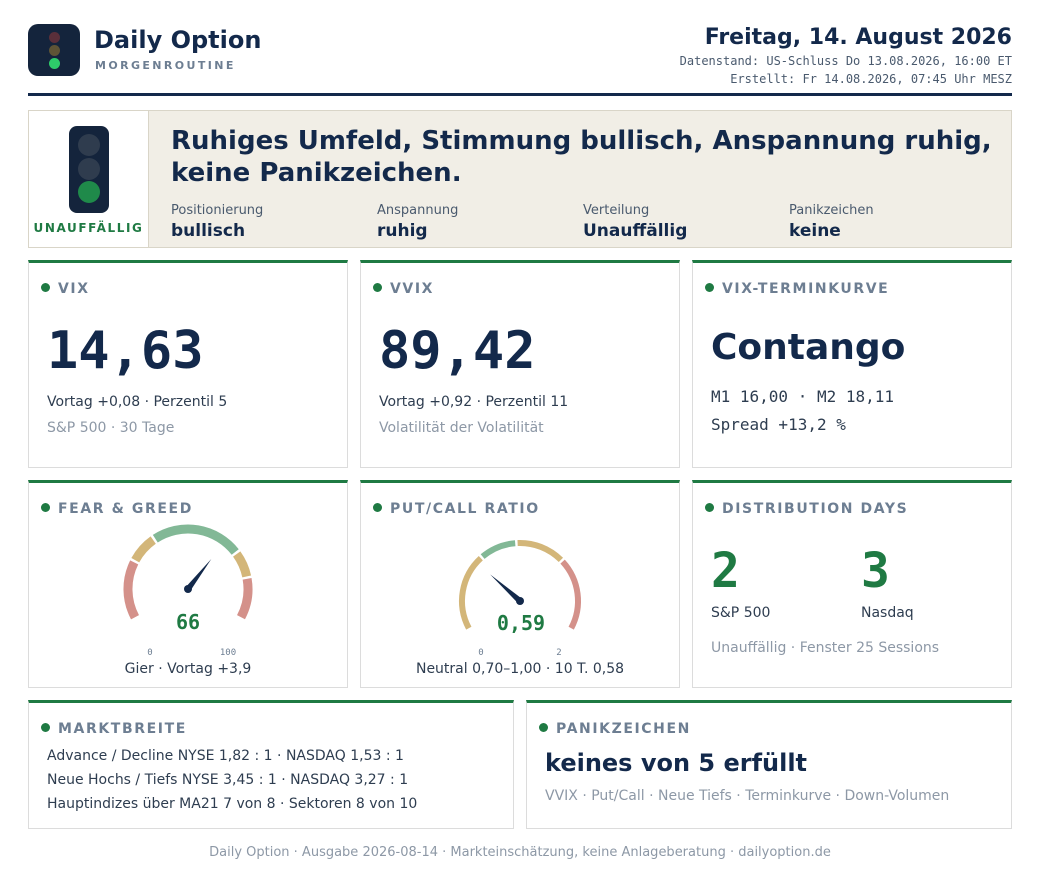 The height and width of the screenshot is (880, 1040). Describe the element at coordinates (461, 428) in the screenshot. I see `vvix-description: Volatilität der Volatilität` at that location.